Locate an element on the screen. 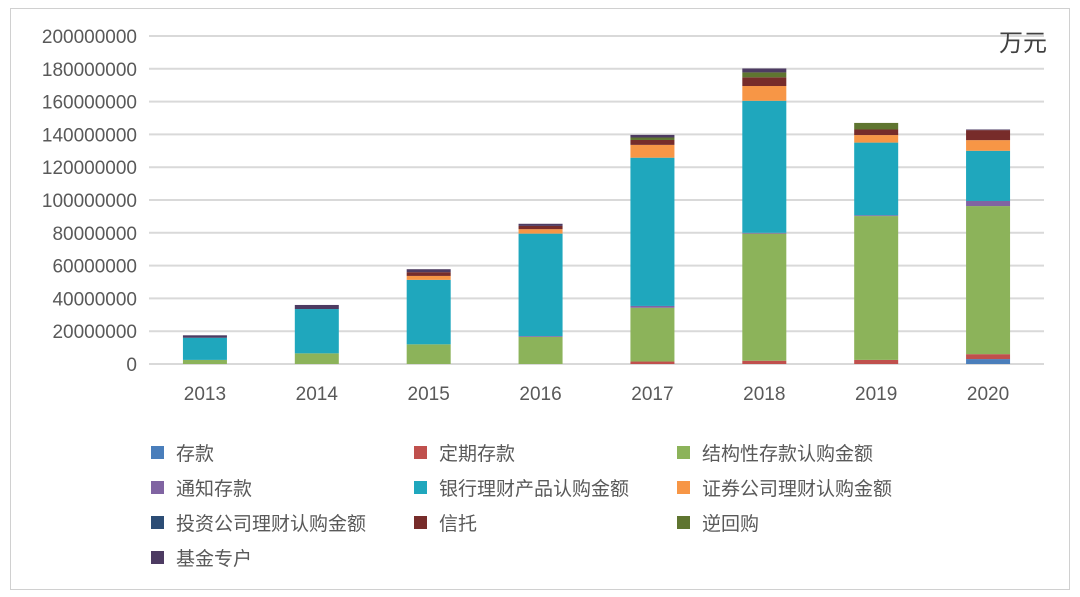 The image size is (1080, 597). y-tick-label: 200000000 is located at coordinates (89, 37).